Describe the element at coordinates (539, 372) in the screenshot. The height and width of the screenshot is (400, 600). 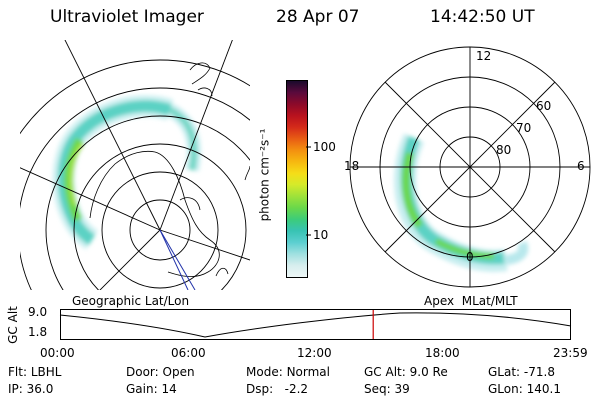
I see `glat-value: -71.8` at that location.